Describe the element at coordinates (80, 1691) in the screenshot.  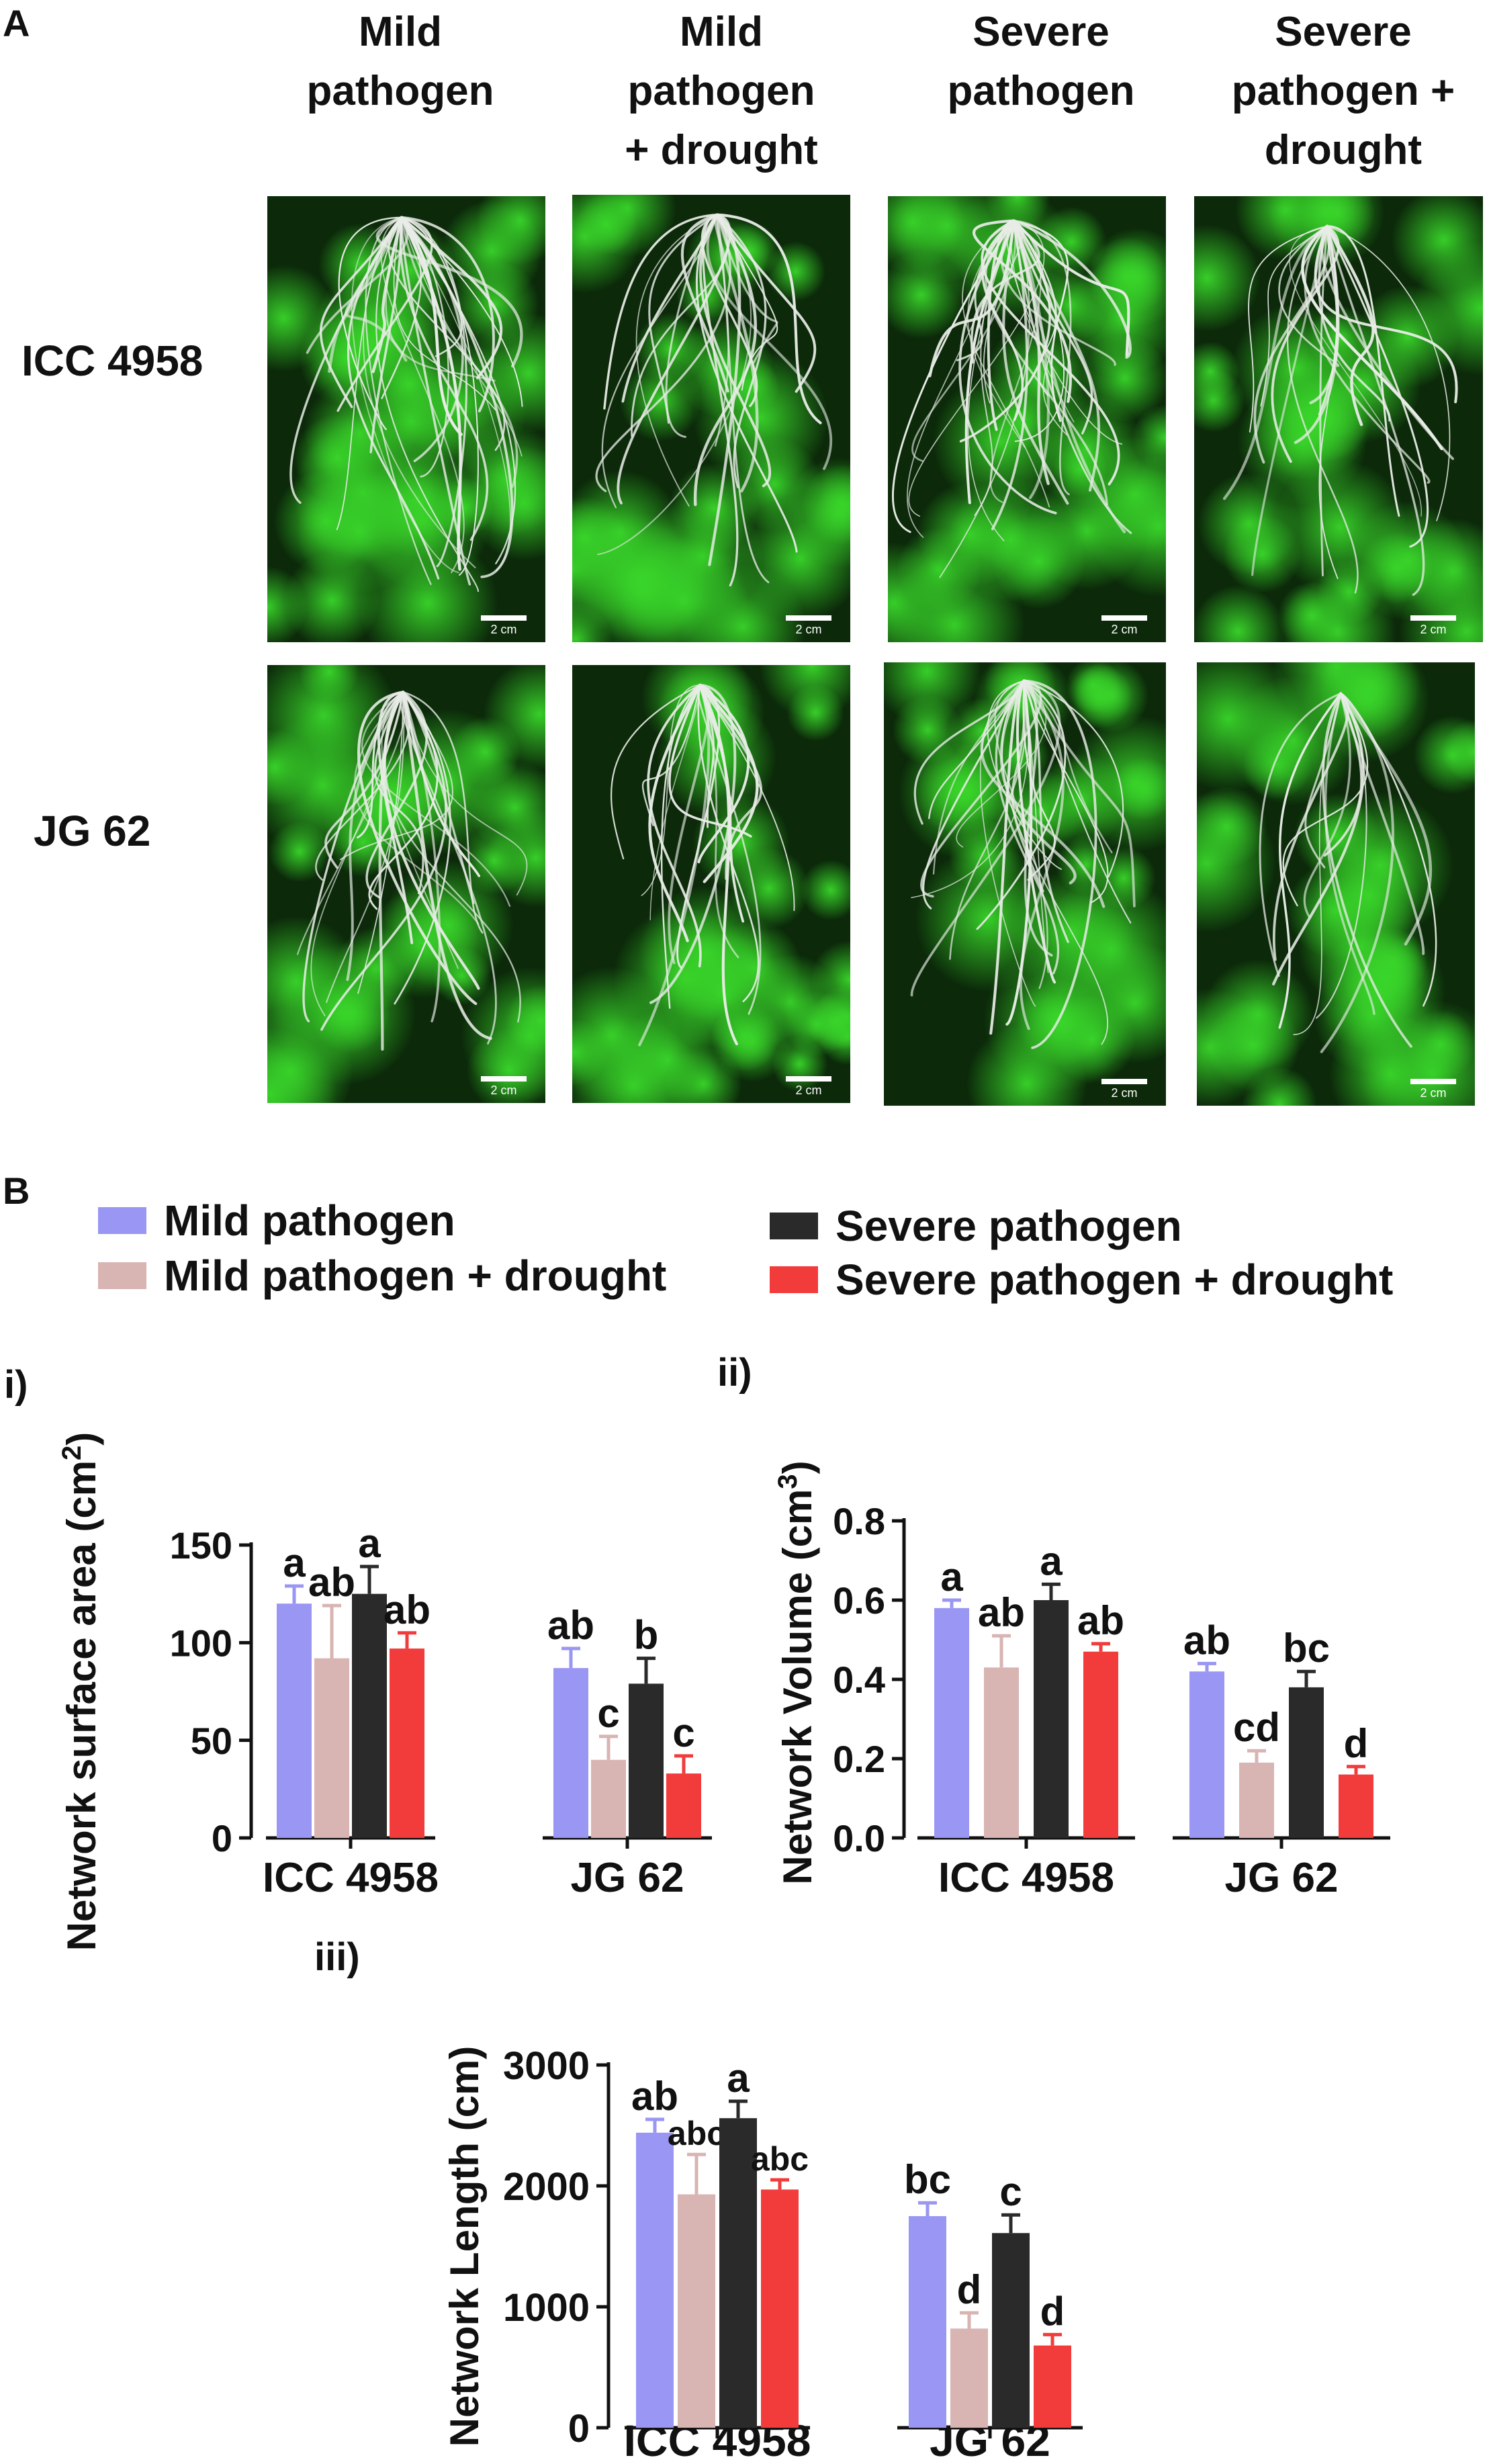
I see `y-axis-label-i: Network surface area (cm2)` at that location.